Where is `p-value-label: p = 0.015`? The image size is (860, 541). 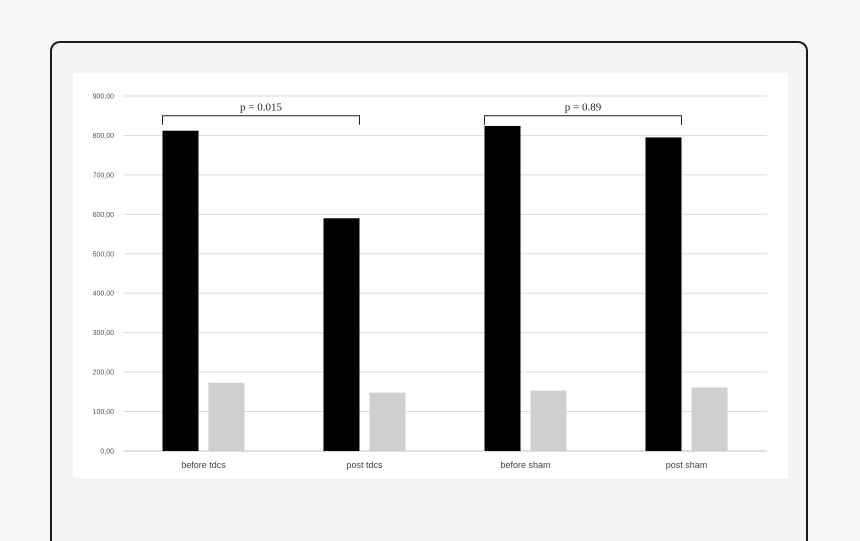 p-value-label: p = 0.015 is located at coordinates (261, 108).